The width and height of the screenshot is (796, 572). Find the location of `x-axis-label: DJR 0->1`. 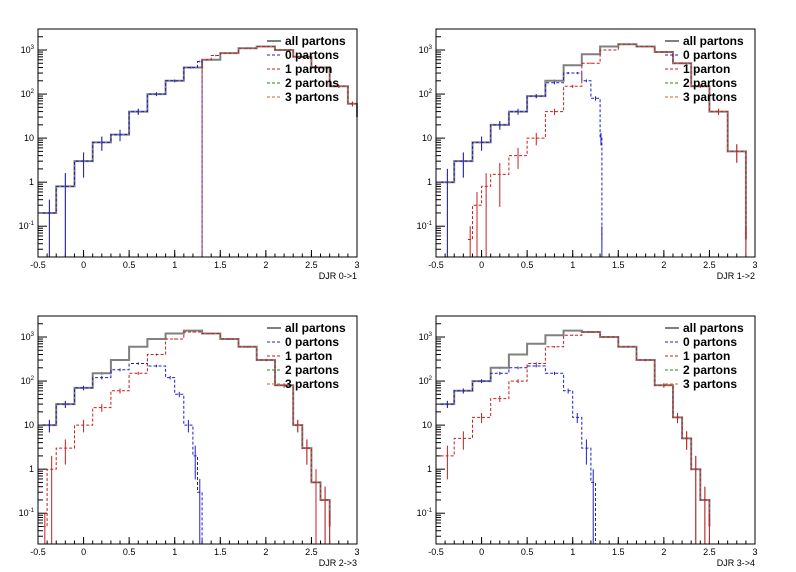

x-axis-label: DJR 0->1 is located at coordinates (338, 276).